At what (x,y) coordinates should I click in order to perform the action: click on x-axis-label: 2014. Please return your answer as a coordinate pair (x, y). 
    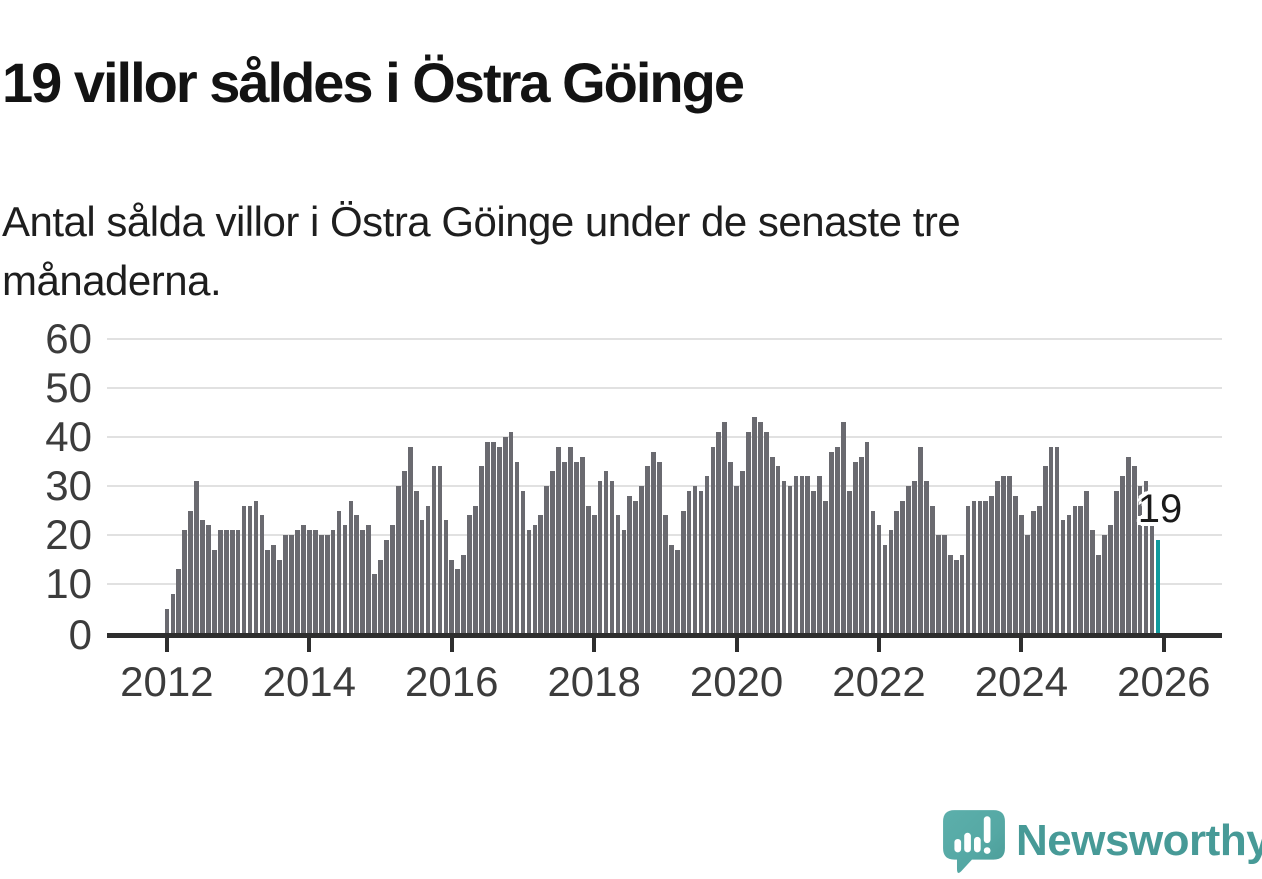
    Looking at the image, I should click on (309, 681).